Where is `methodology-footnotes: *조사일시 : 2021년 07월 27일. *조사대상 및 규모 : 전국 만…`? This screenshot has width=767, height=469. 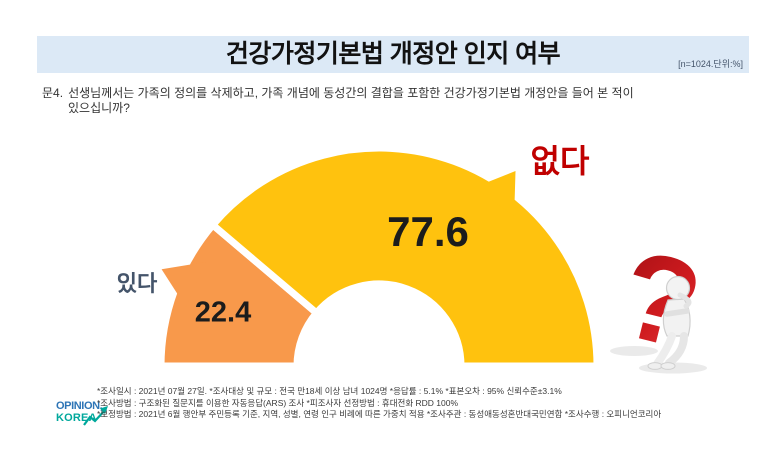
methodology-footnotes: *조사일시 : 2021년 07월 27일. *조사대상 및 규모 : 전국 만… is located at coordinates (427, 403).